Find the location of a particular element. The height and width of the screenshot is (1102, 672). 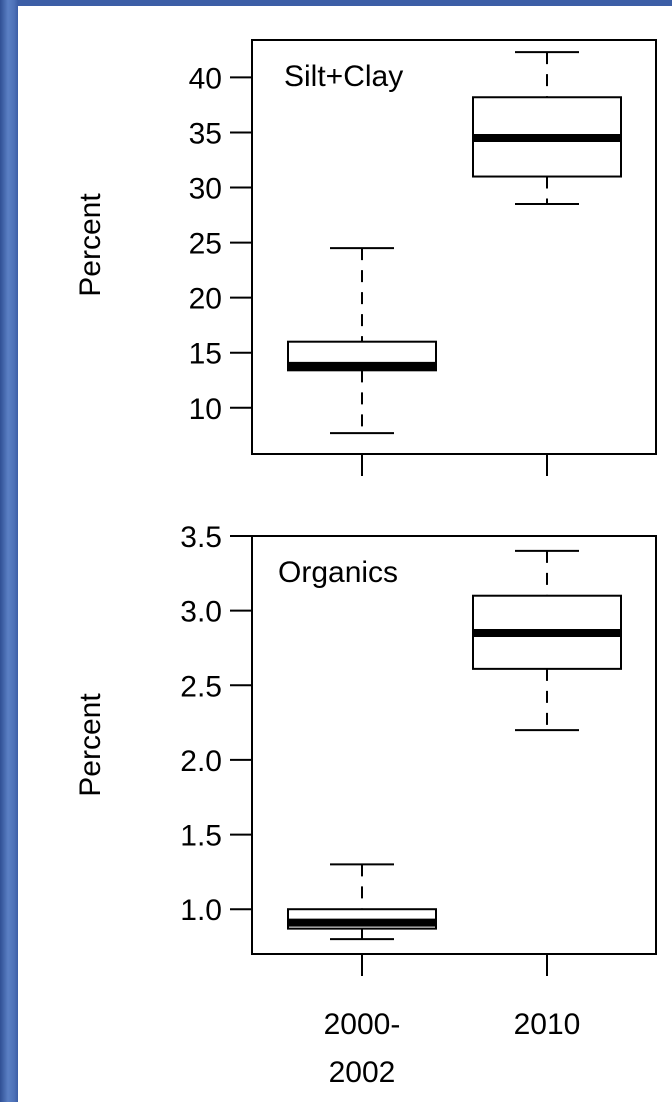

y-tick-label: 35 is located at coordinates (205, 133).